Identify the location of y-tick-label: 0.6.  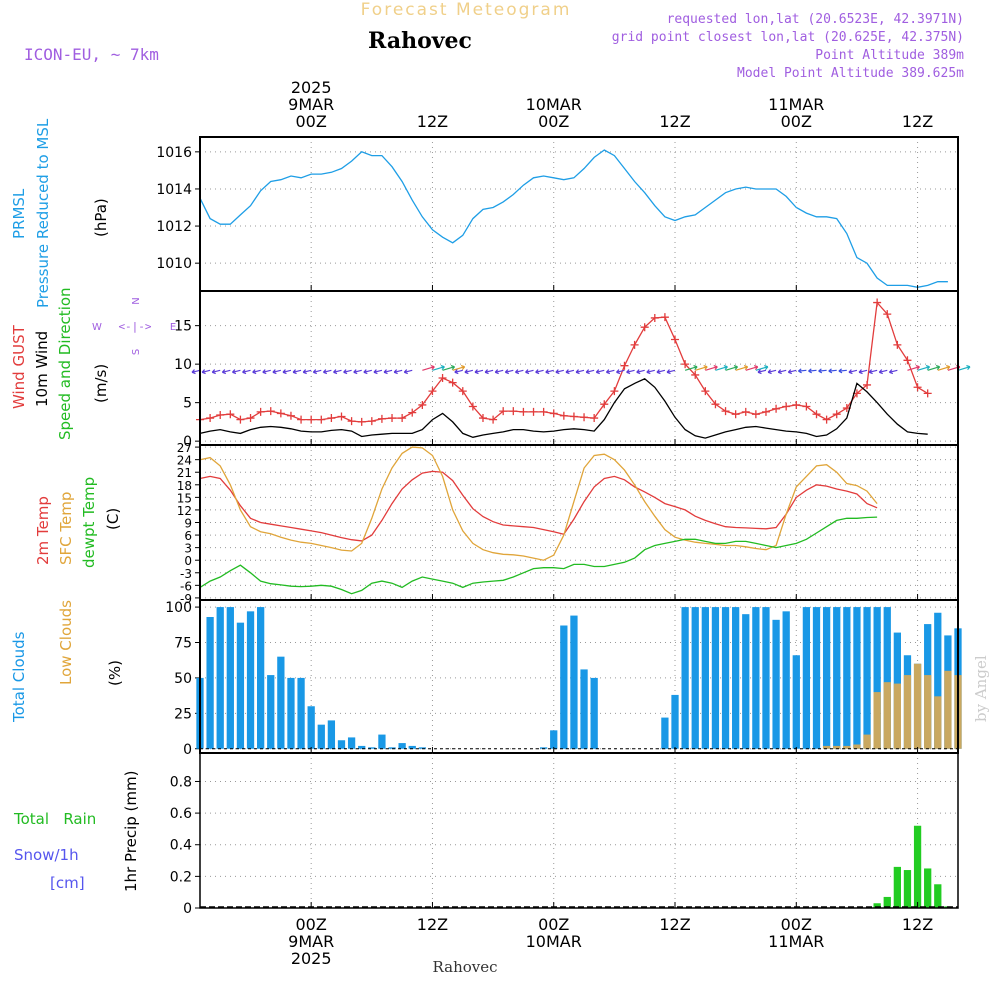
(181, 814).